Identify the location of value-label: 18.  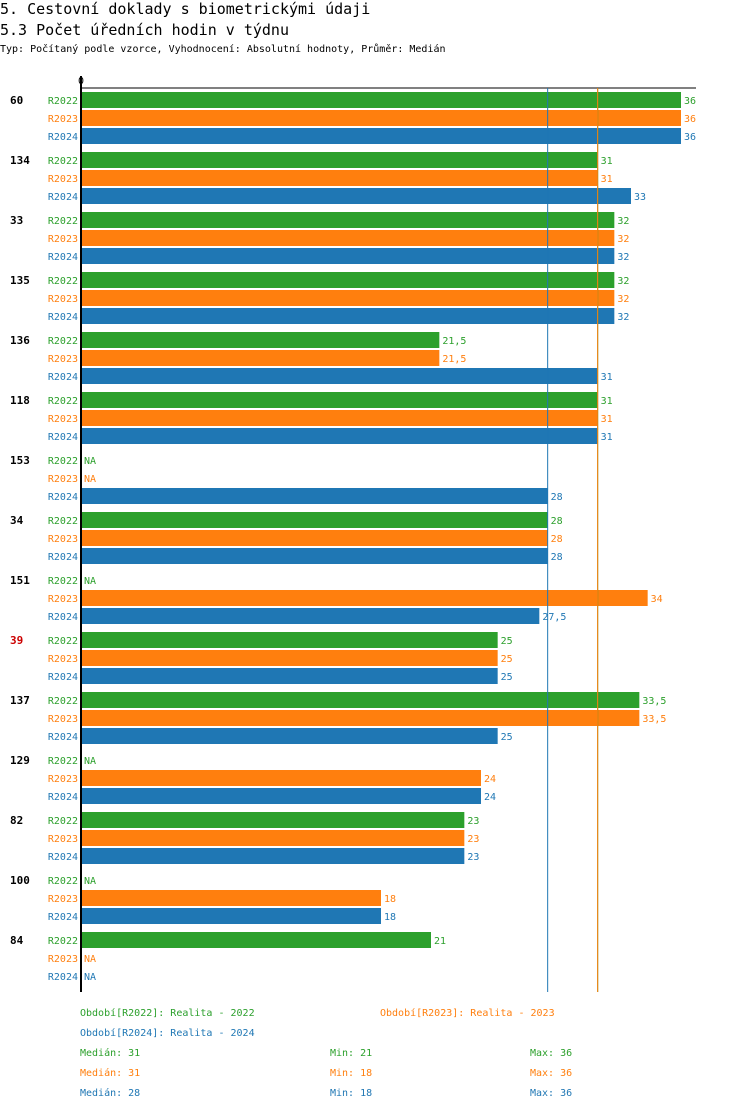
(390, 917).